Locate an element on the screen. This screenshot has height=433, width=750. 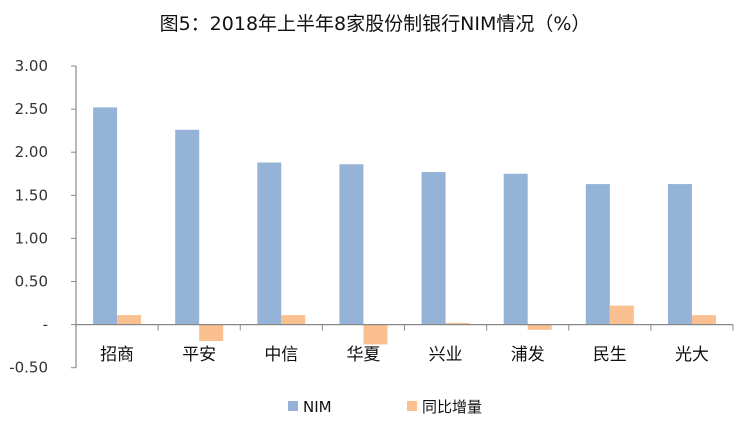
x-category-label: 兴业 is located at coordinates (446, 355).